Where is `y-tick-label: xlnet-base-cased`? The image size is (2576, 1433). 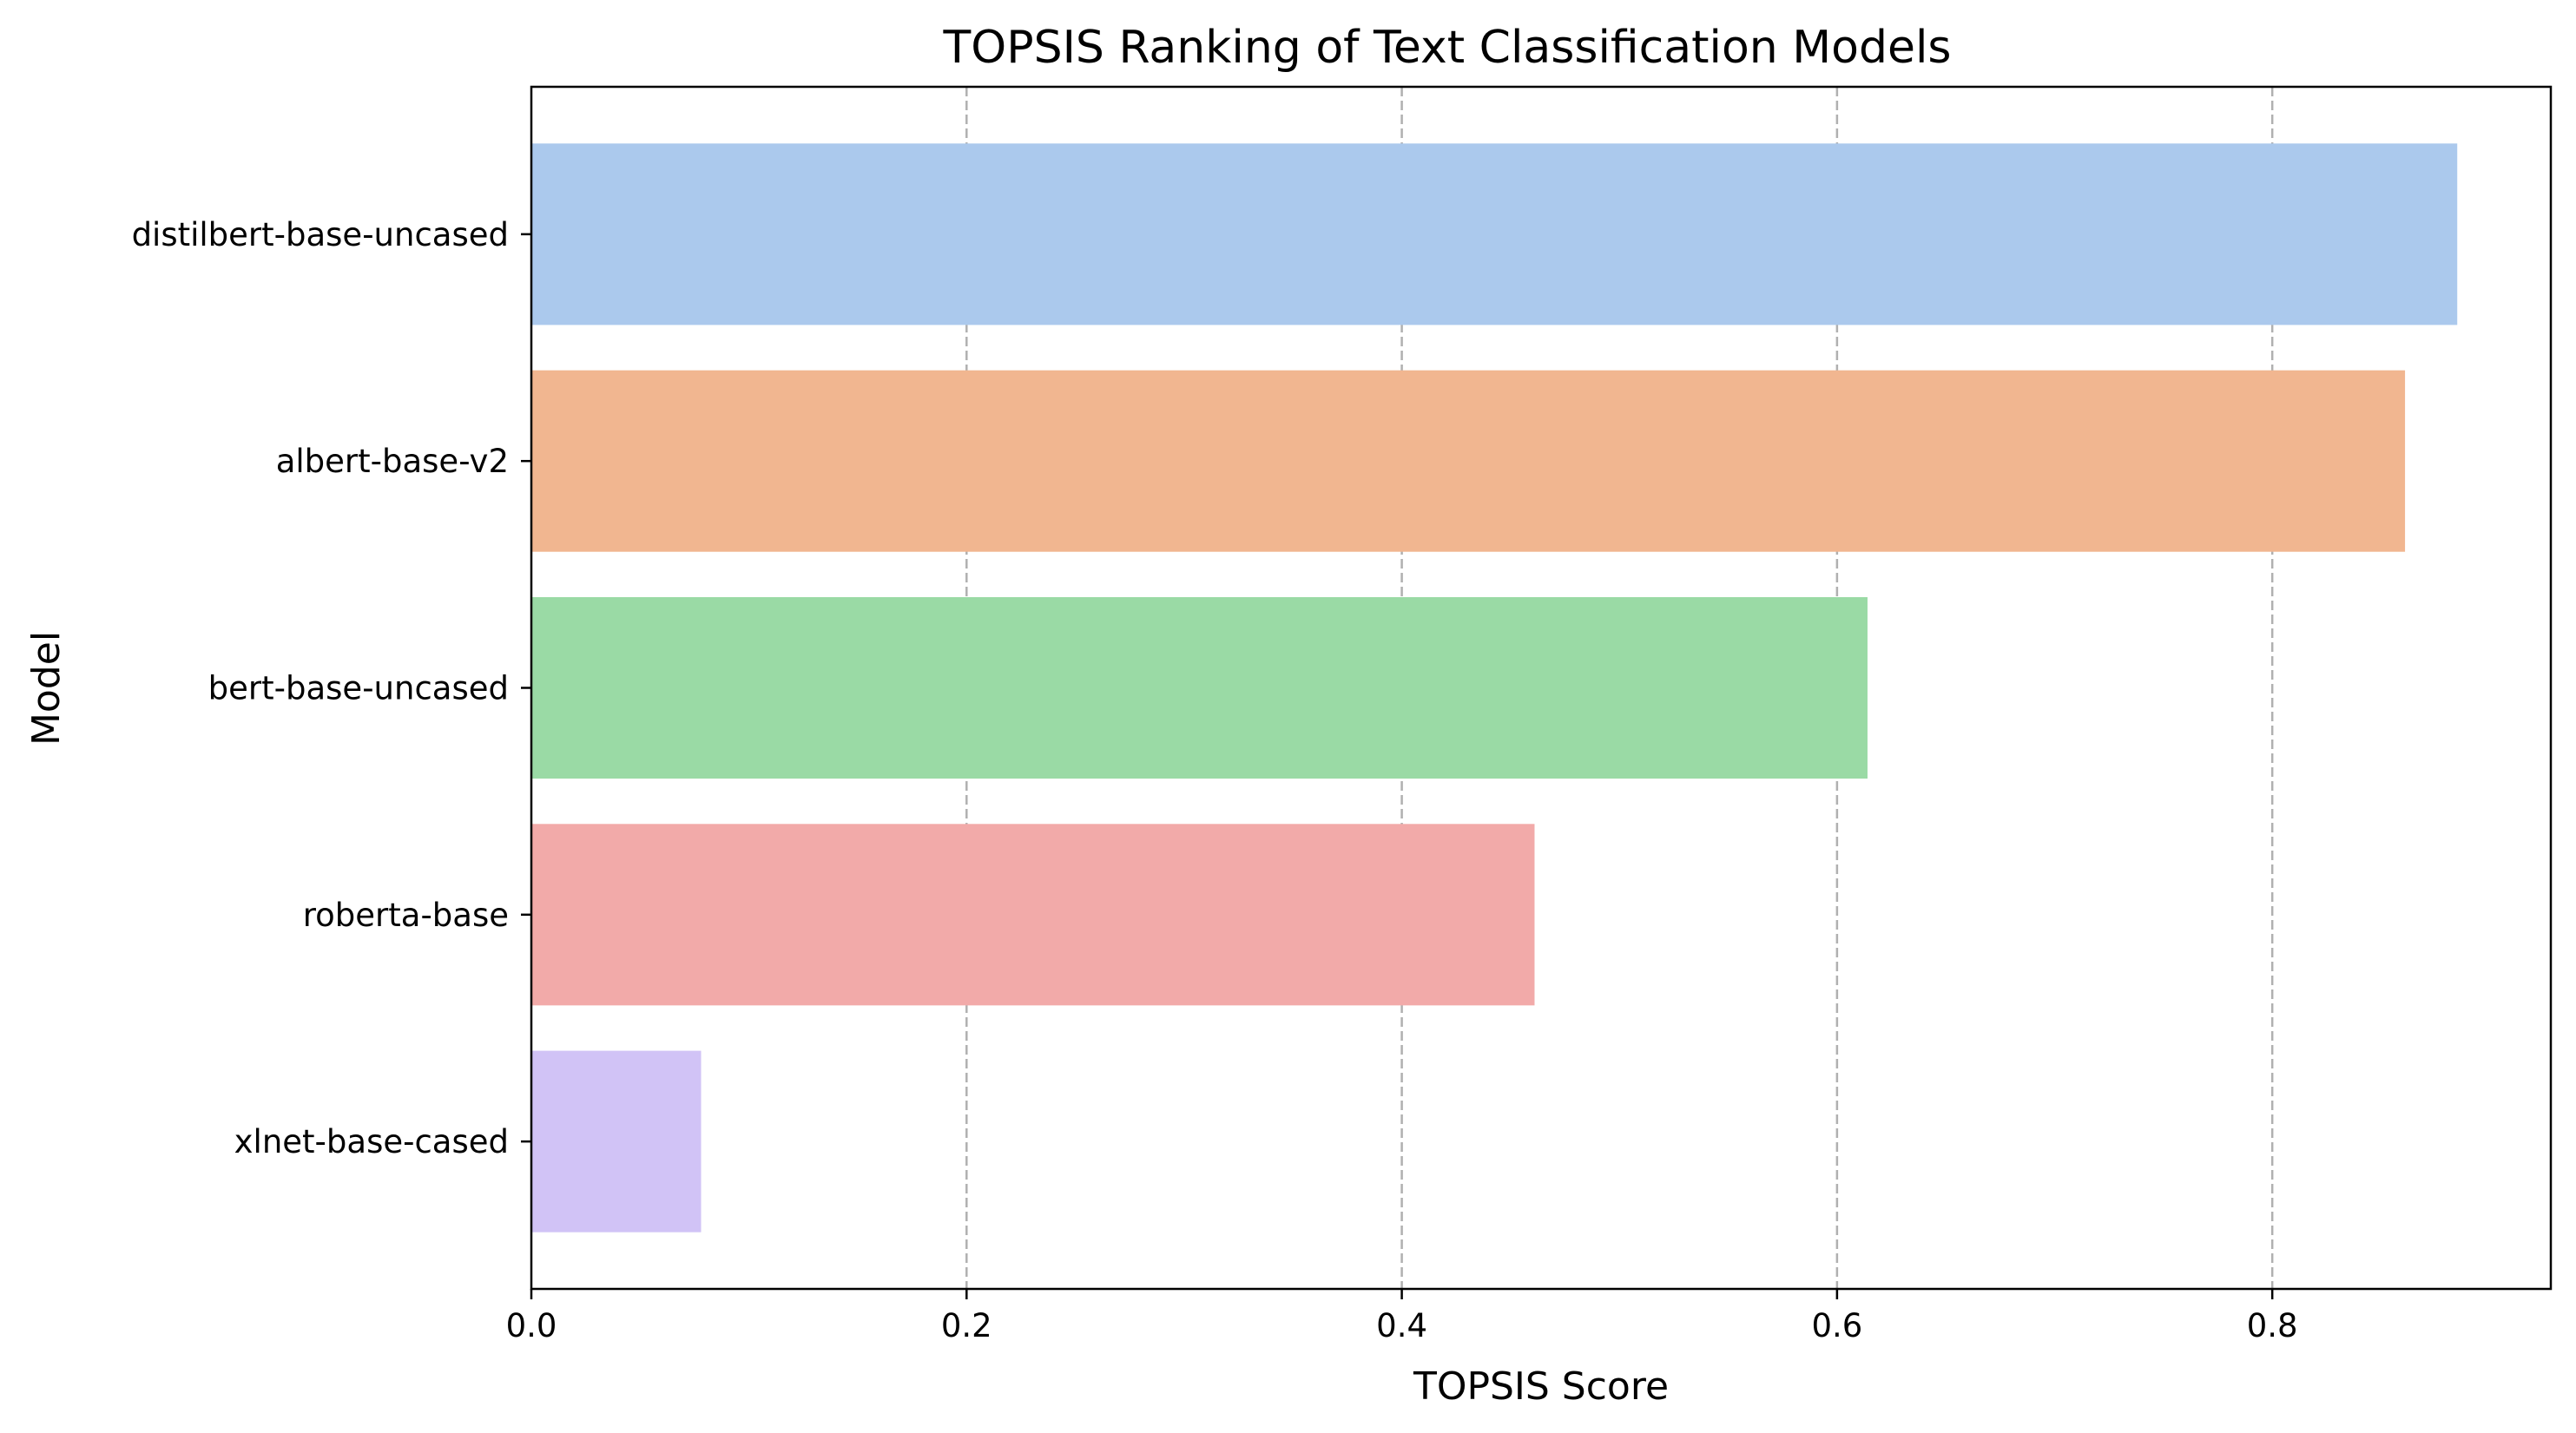 y-tick-label: xlnet-base-cased is located at coordinates (371, 1141).